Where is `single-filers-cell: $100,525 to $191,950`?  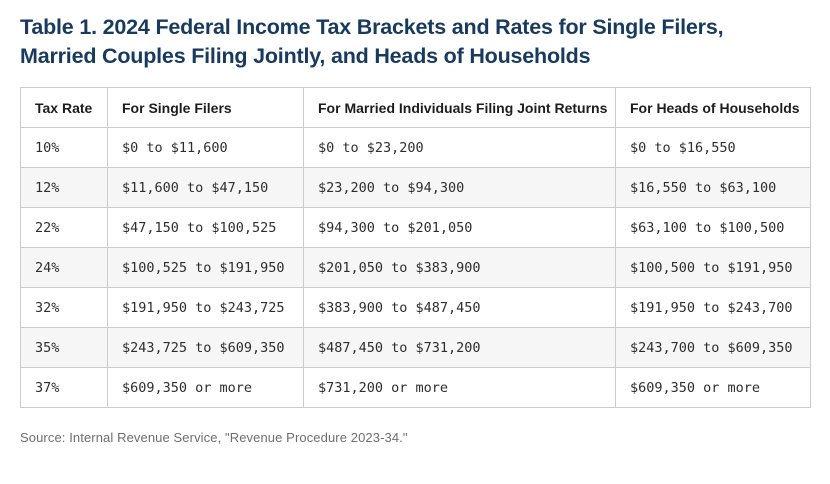 single-filers-cell: $100,525 to $191,950 is located at coordinates (205, 268).